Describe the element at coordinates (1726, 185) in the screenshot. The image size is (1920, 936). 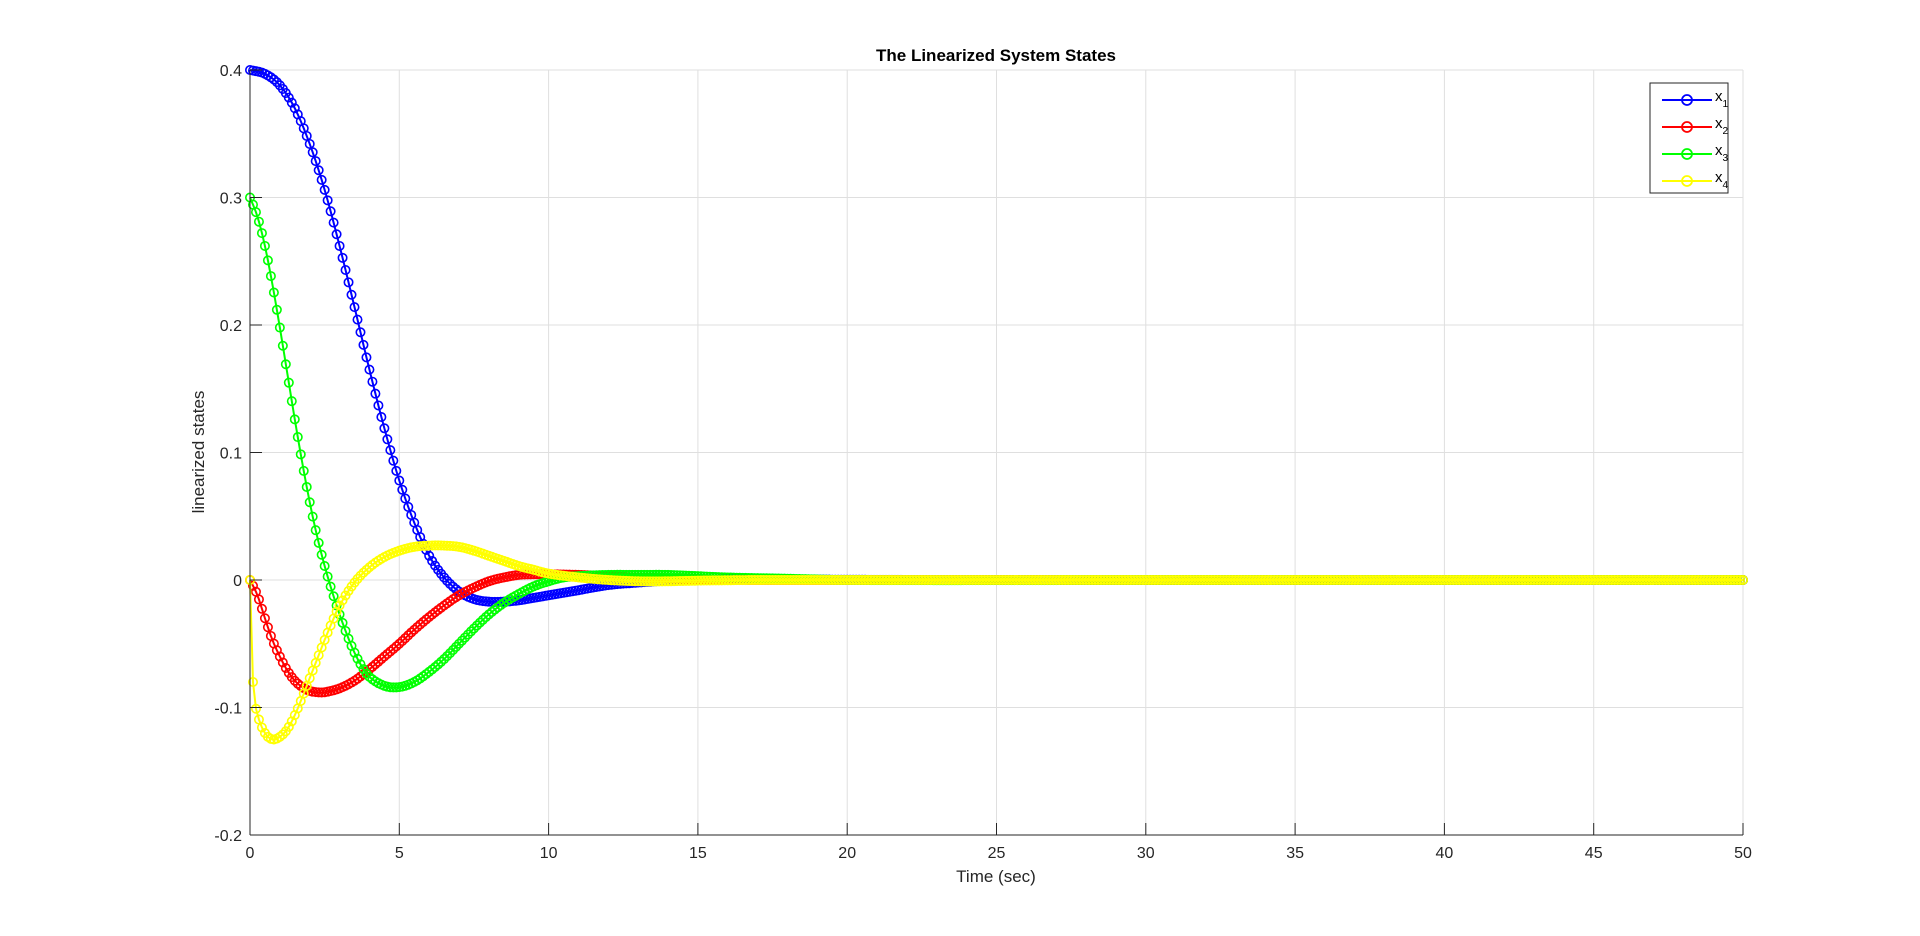
I see `legend-label-subscript: 4` at that location.